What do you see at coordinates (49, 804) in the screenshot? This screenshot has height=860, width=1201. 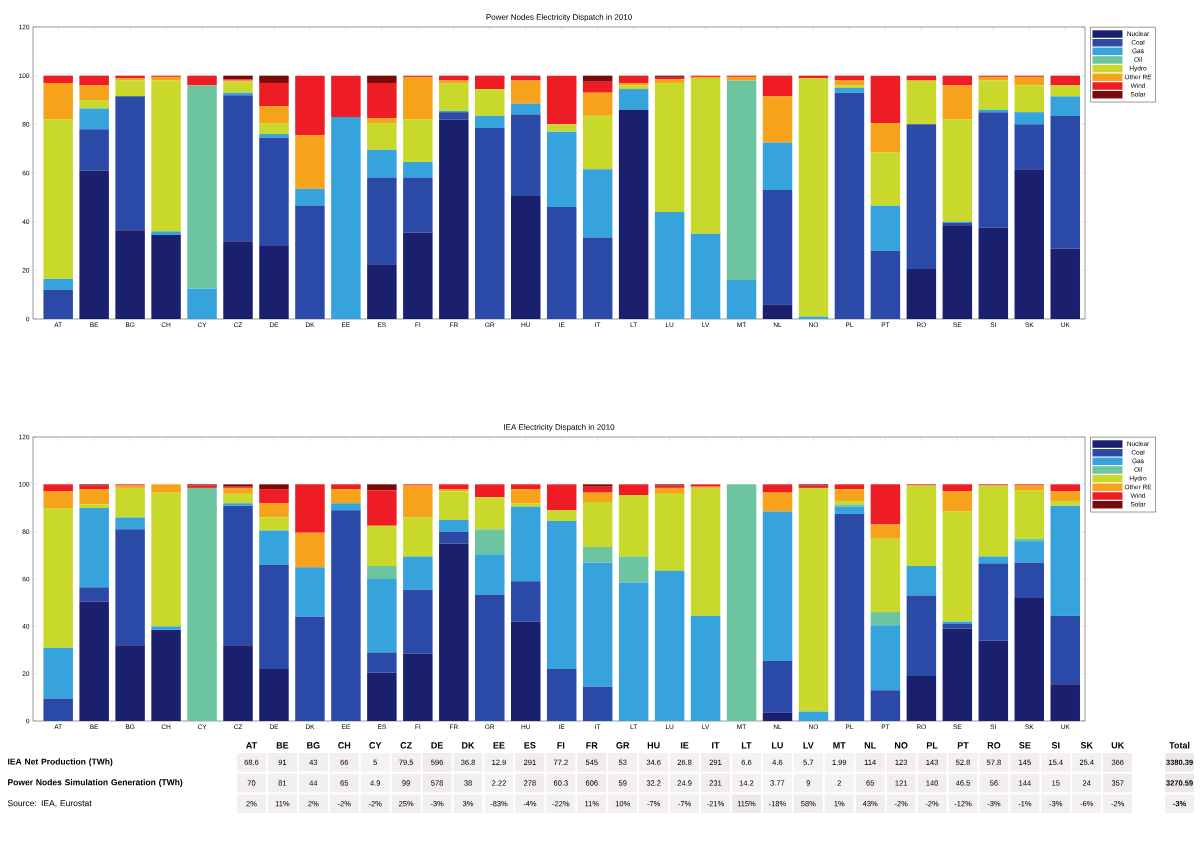 I see `y-tick-label: Source: IEA, Eurostat` at bounding box center [49, 804].